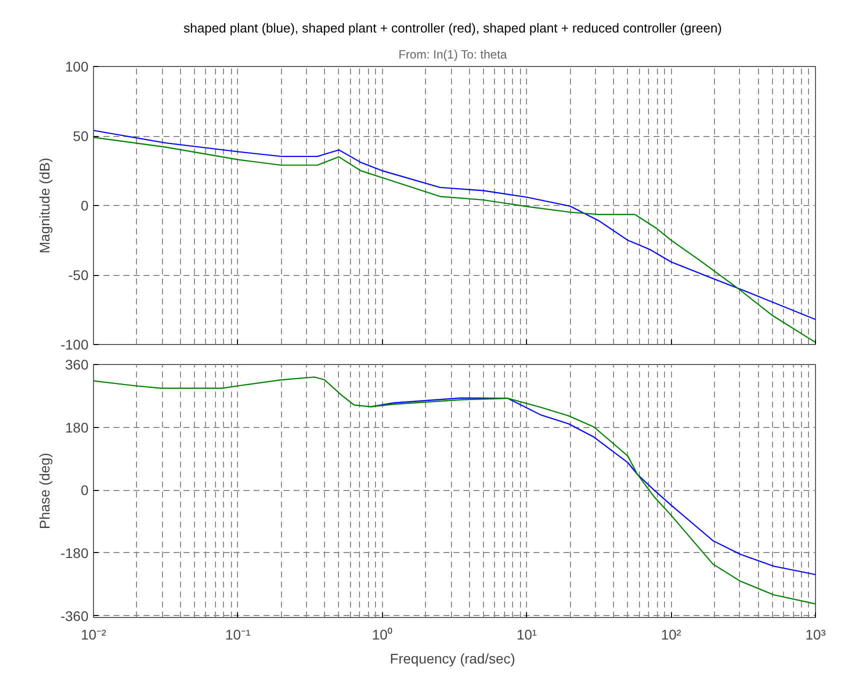  Describe the element at coordinates (93, 634) in the screenshot. I see `x-tick-label: 10⁻²` at that location.